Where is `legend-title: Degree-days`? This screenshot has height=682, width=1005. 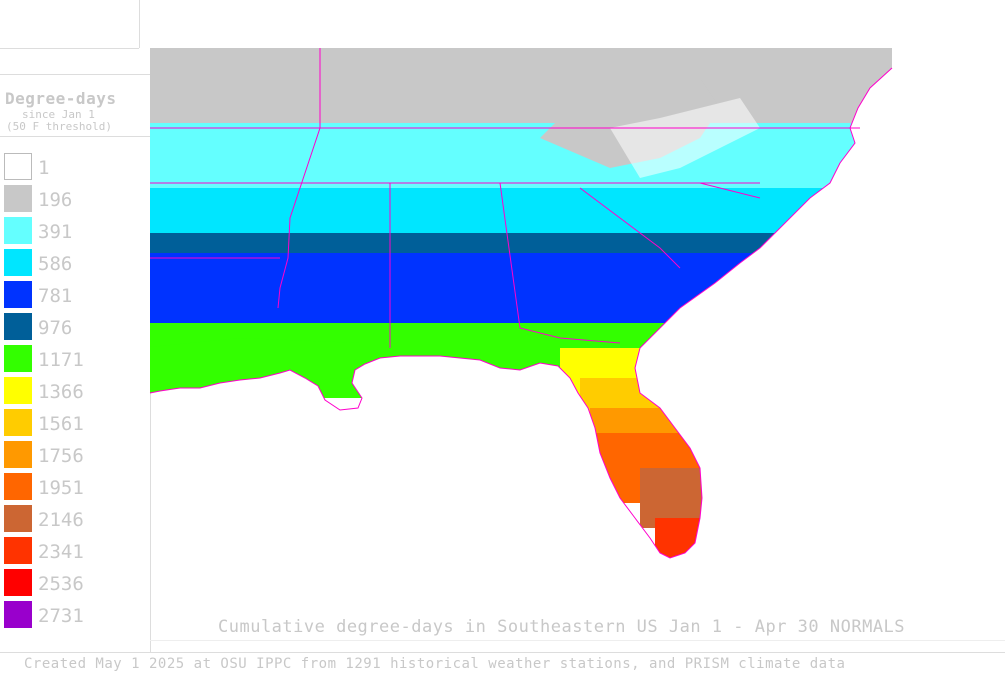
legend-title: Degree-days is located at coordinates (61, 98).